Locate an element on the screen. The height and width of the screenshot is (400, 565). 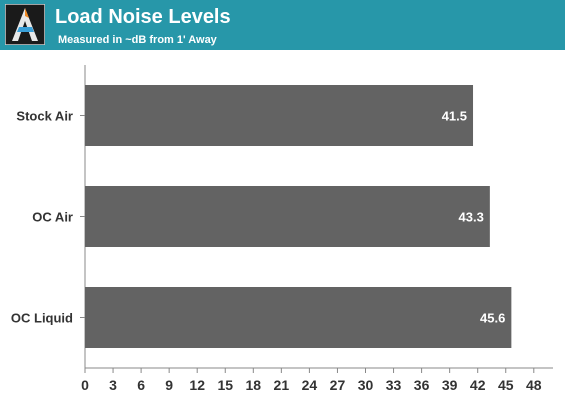
category-label: OC Air is located at coordinates (52, 217).